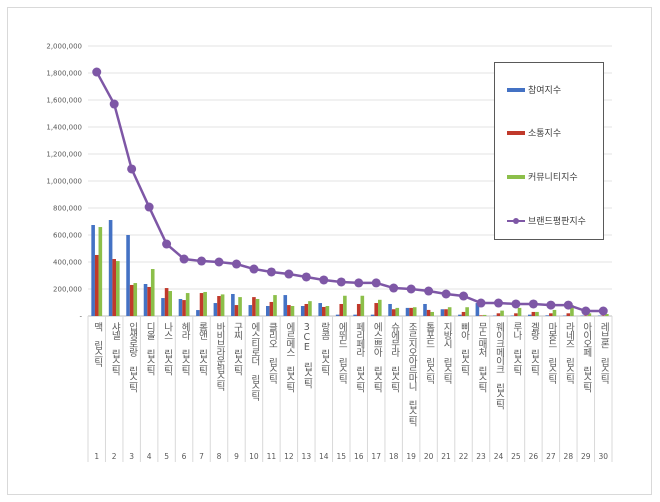 This screenshot has height=502, width=660. Describe the element at coordinates (254, 456) in the screenshot. I see `rank-label: 10` at that location.